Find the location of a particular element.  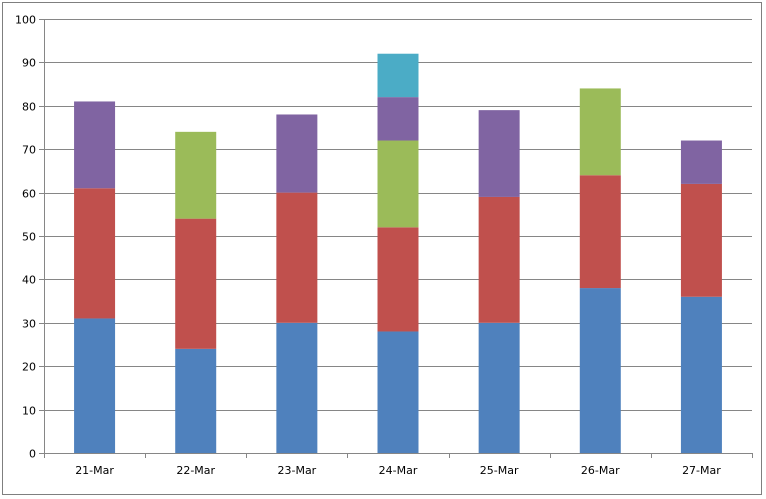

y-tick-labels: 0 10 20 30 40 50 60 70 80 90 100 is located at coordinates (25, 237).